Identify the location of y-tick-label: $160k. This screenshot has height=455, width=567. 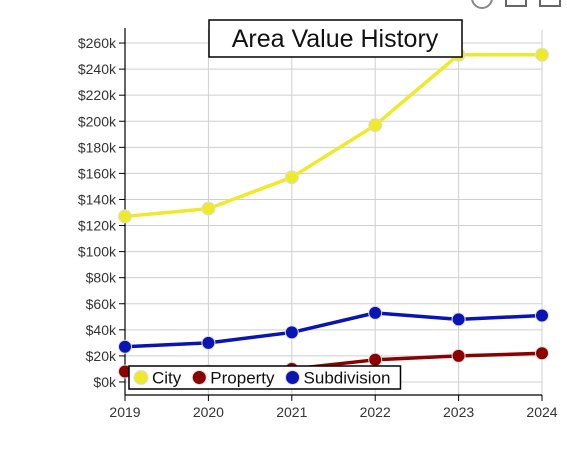
(97, 173).